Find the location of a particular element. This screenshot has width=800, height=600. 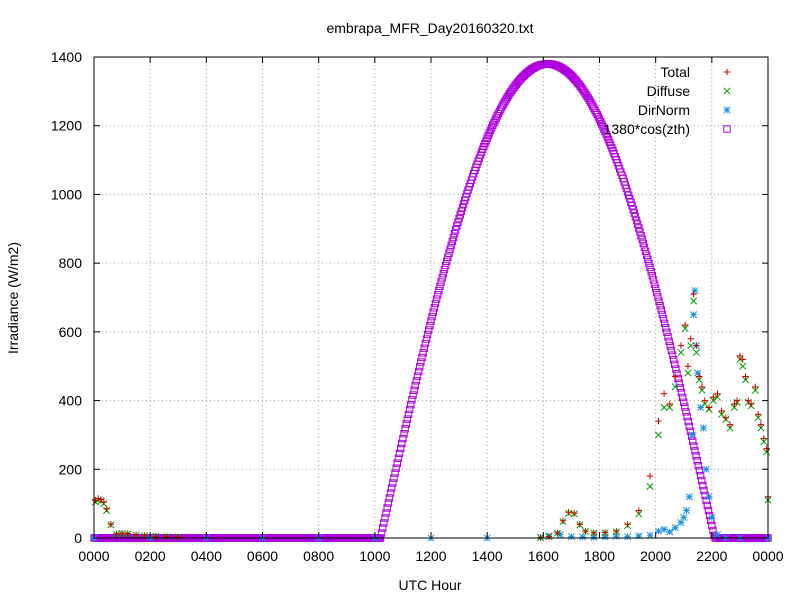

legend-label: DirNorm is located at coordinates (664, 110).